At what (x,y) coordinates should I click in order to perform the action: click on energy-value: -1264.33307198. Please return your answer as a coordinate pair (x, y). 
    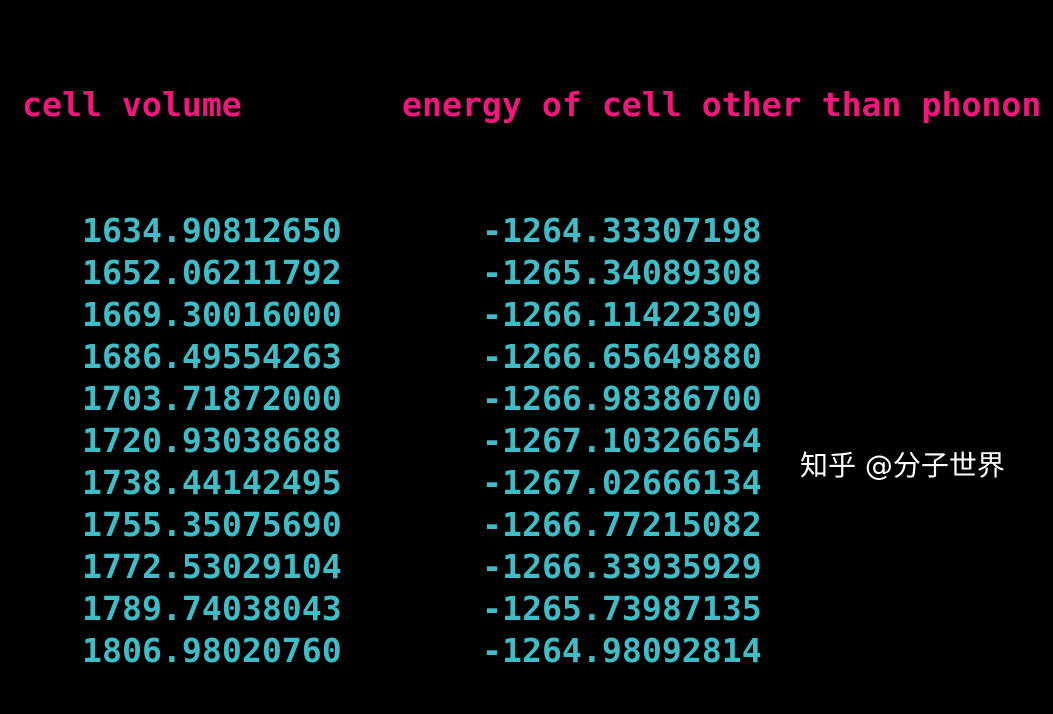
    Looking at the image, I should click on (622, 230).